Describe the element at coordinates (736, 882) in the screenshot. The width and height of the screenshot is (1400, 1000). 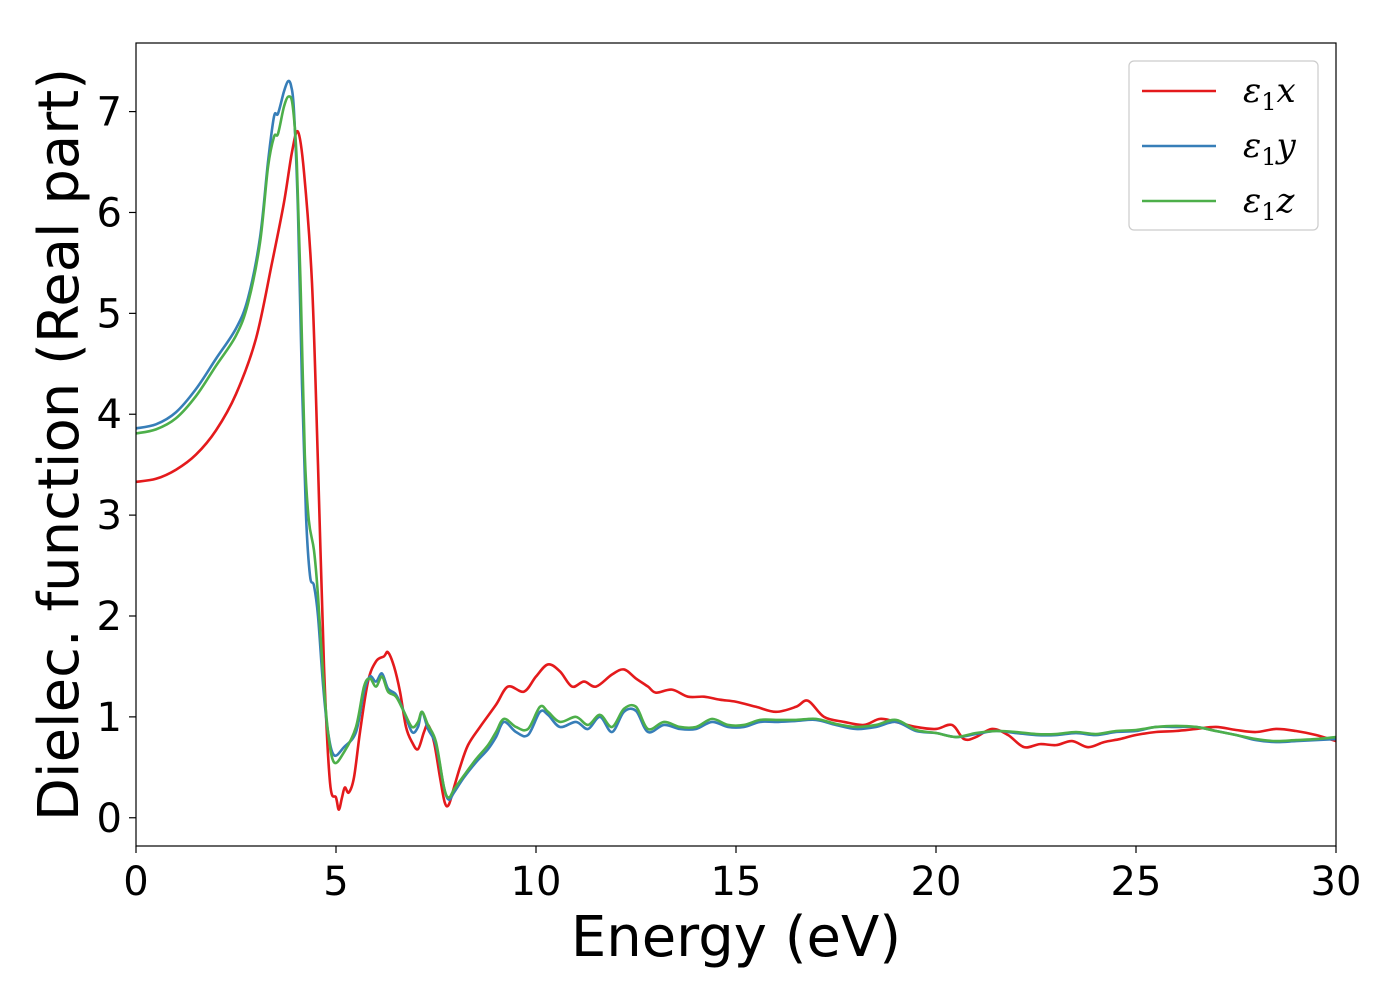
I see `x-tick-label: 15` at that location.